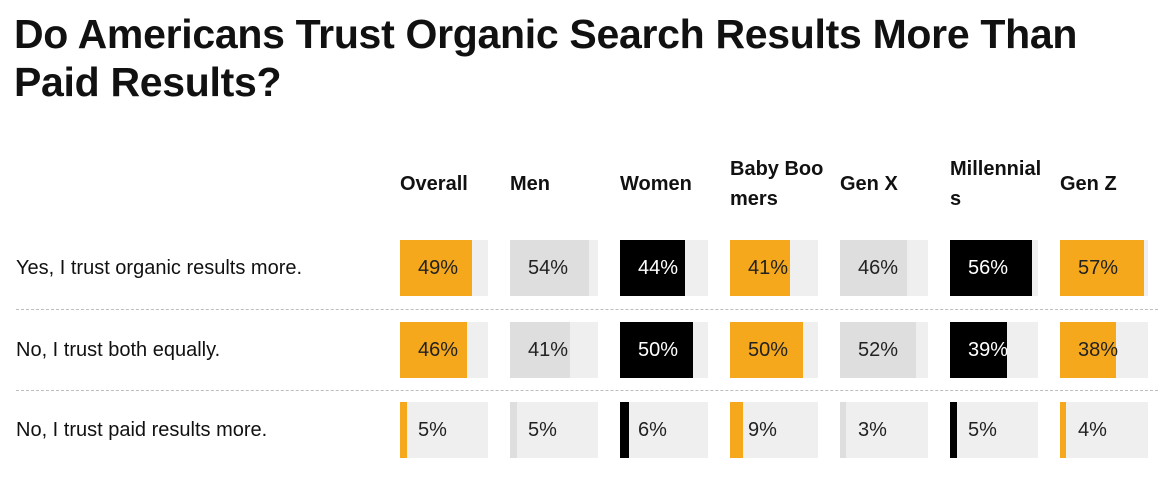 The image size is (1176, 490). Describe the element at coordinates (1098, 267) in the screenshot. I see `bar-value-label: 57%` at that location.